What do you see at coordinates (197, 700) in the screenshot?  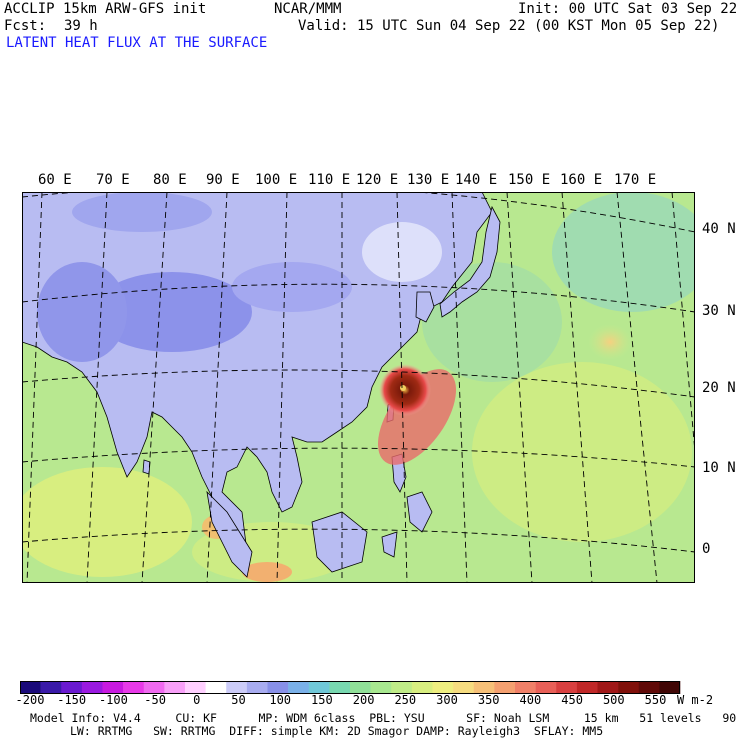 I see `colorbar-label: 0` at bounding box center [197, 700].